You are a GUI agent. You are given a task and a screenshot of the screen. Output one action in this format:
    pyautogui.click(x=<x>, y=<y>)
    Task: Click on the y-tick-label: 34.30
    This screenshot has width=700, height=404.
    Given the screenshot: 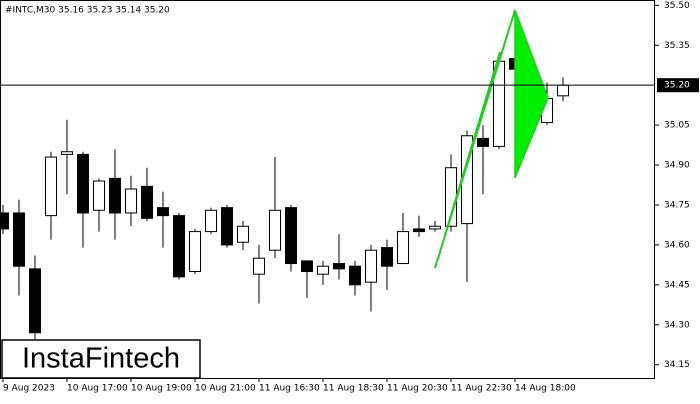 What is the action you would take?
    pyautogui.click(x=677, y=325)
    